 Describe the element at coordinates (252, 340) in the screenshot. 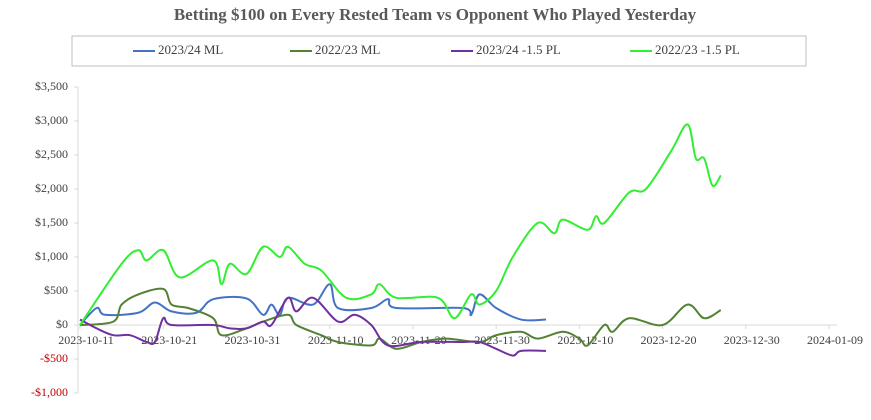

I see `x-tick-label: 2023-10-31` at that location.